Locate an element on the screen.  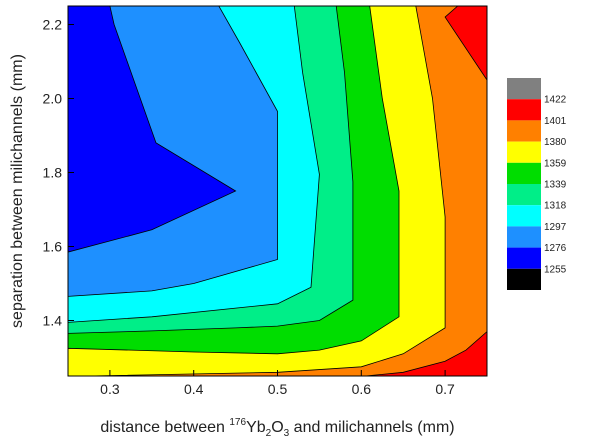
x-axis-ticks: 0.3 0.4 0.5 0.6 0.7 is located at coordinates (277, 383).